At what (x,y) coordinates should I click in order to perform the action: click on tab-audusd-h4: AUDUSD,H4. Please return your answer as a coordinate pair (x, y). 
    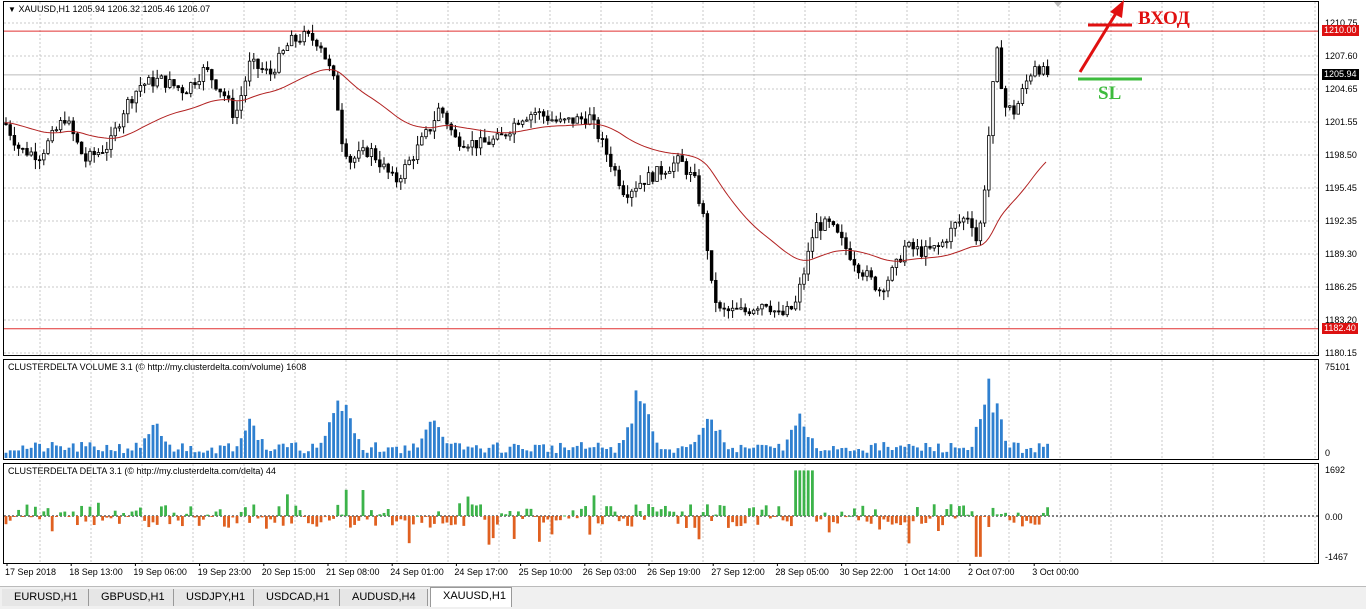
    Looking at the image, I should click on (384, 597).